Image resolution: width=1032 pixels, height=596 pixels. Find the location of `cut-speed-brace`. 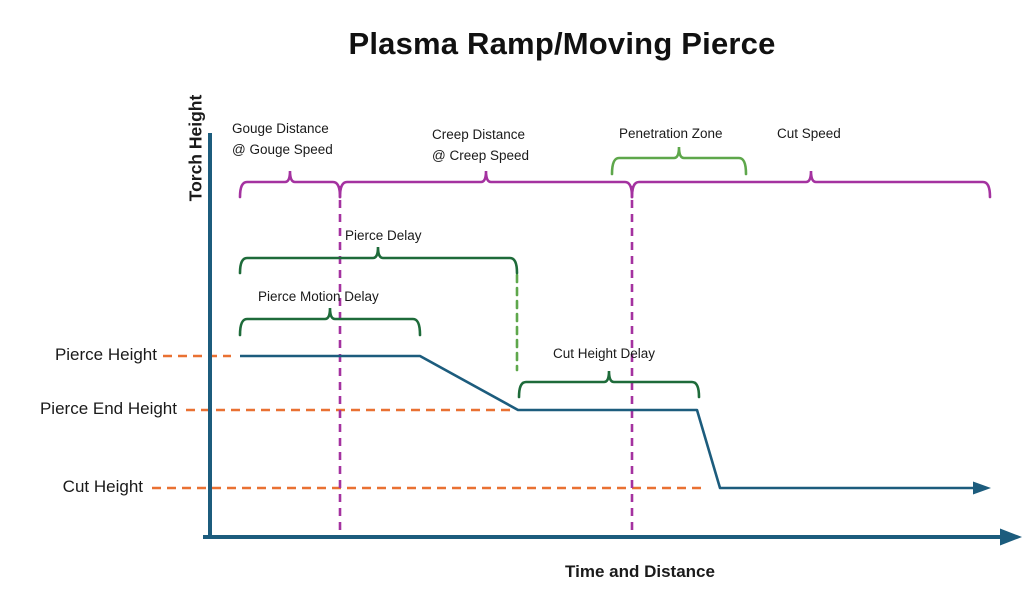

cut-speed-brace is located at coordinates (811, 184).